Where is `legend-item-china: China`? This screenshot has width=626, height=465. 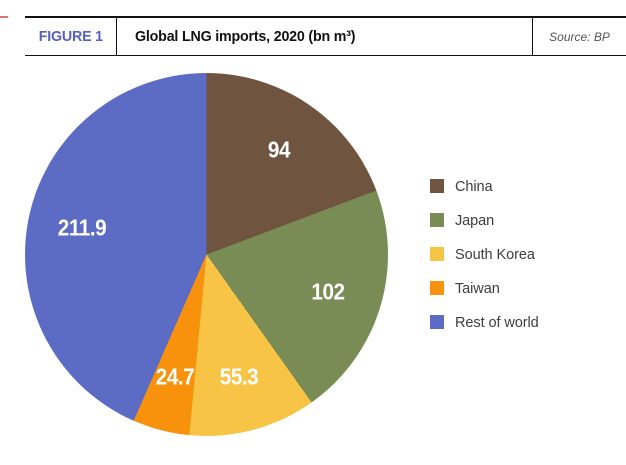 legend-item-china: China is located at coordinates (485, 186).